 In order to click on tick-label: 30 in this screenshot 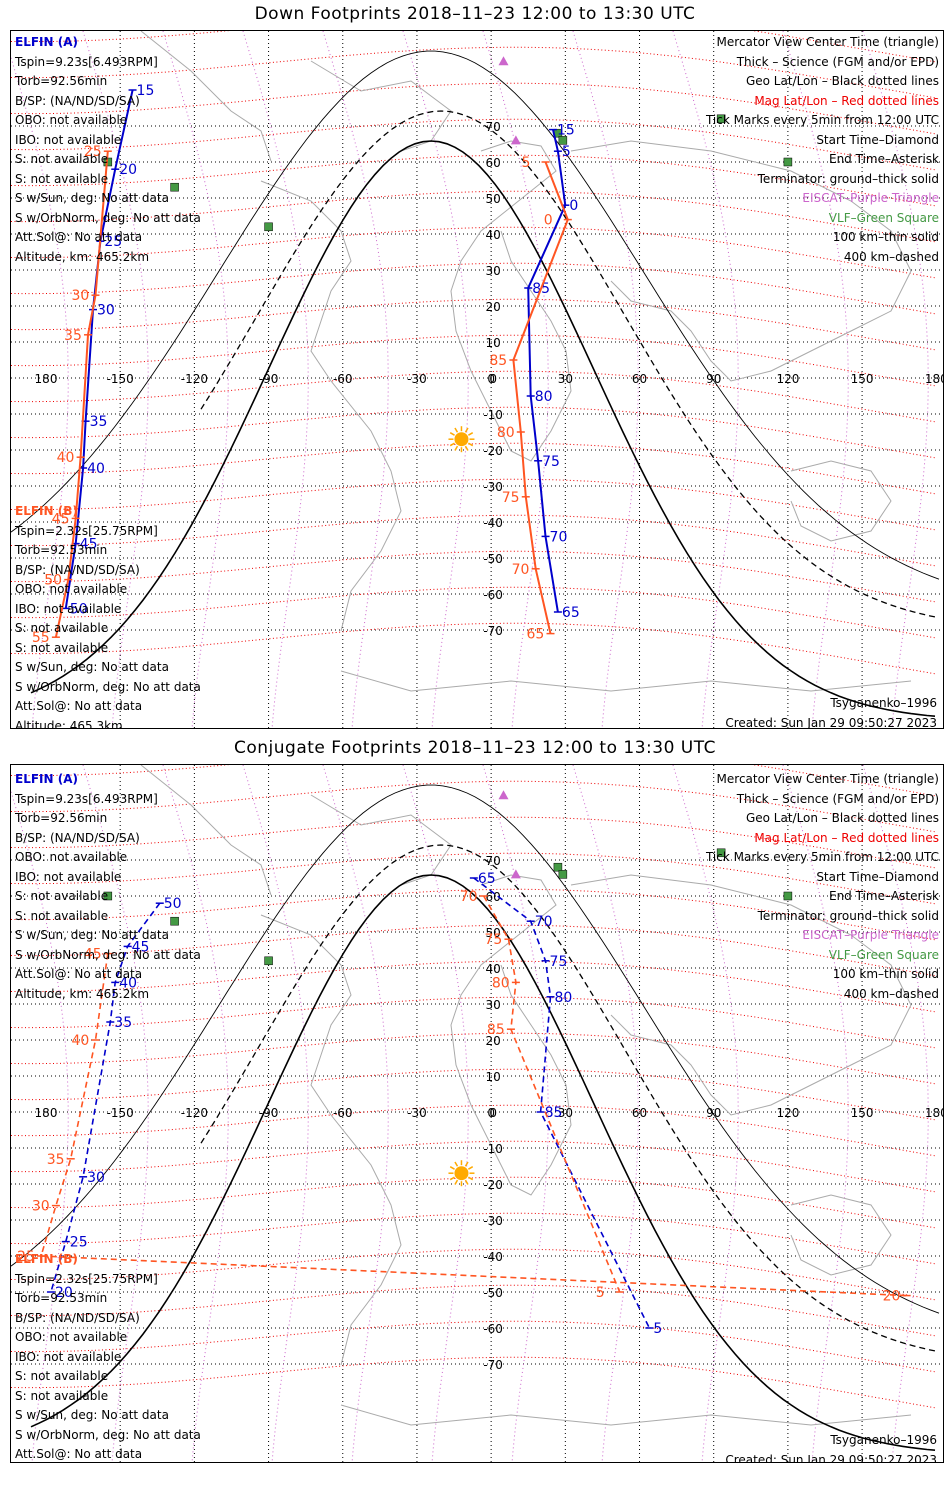, I will do `click(41, 1207)`.